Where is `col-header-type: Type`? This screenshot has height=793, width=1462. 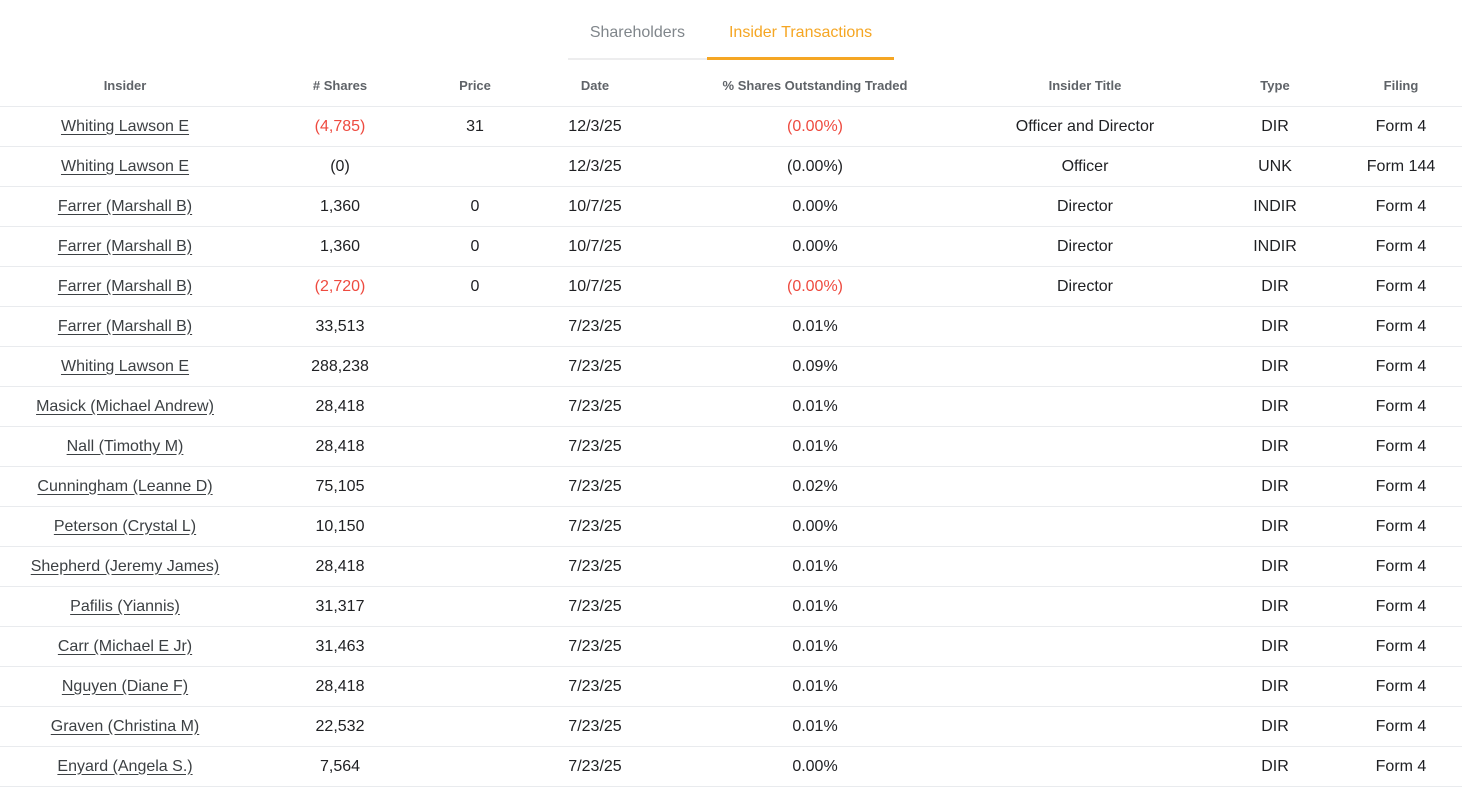 col-header-type: Type is located at coordinates (1275, 86).